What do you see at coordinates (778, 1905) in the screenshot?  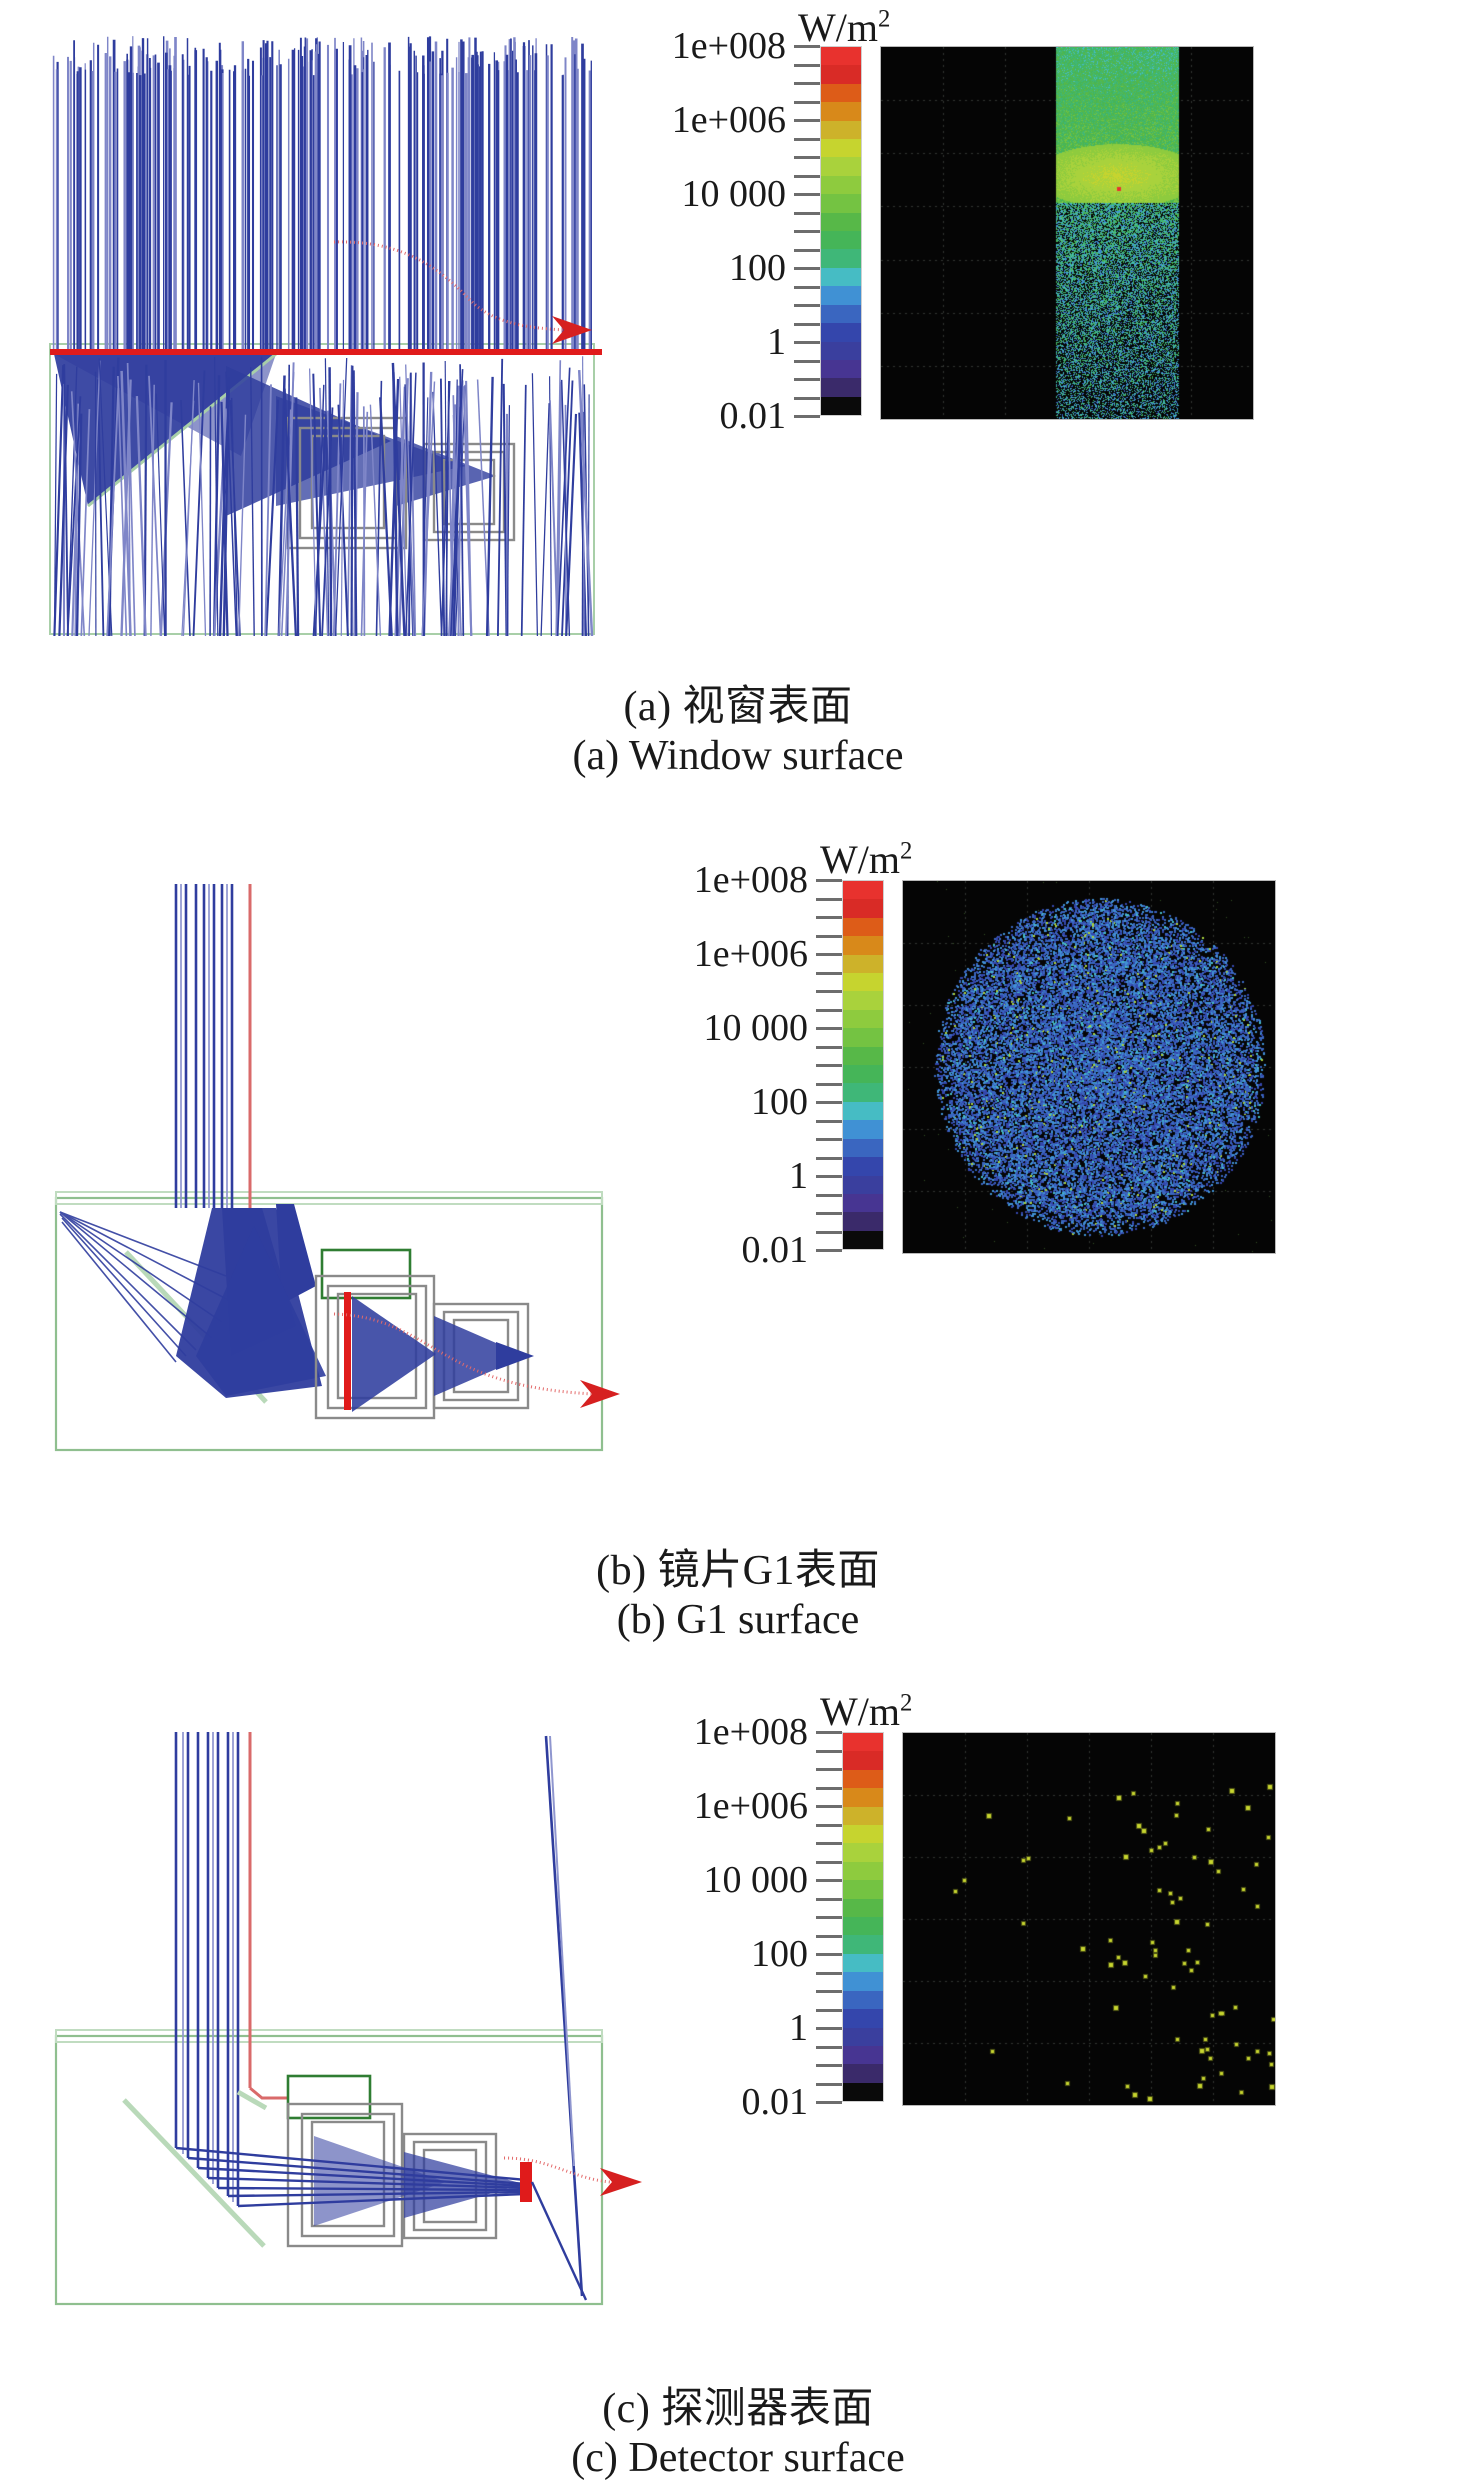 I see `colorbar-c: 1e+008 1e+006 10 000 100 1 0.01 W/m2` at bounding box center [778, 1905].